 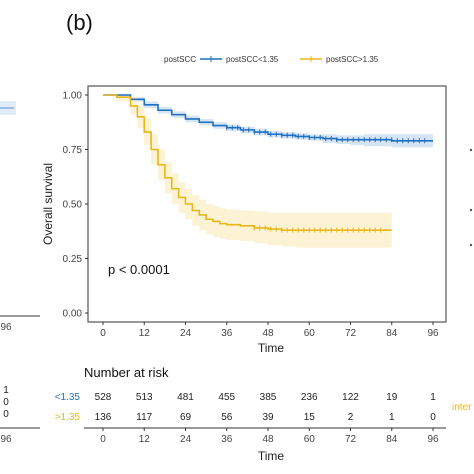 I want to click on risk-x-tick-label: 72, so click(x=351, y=439).